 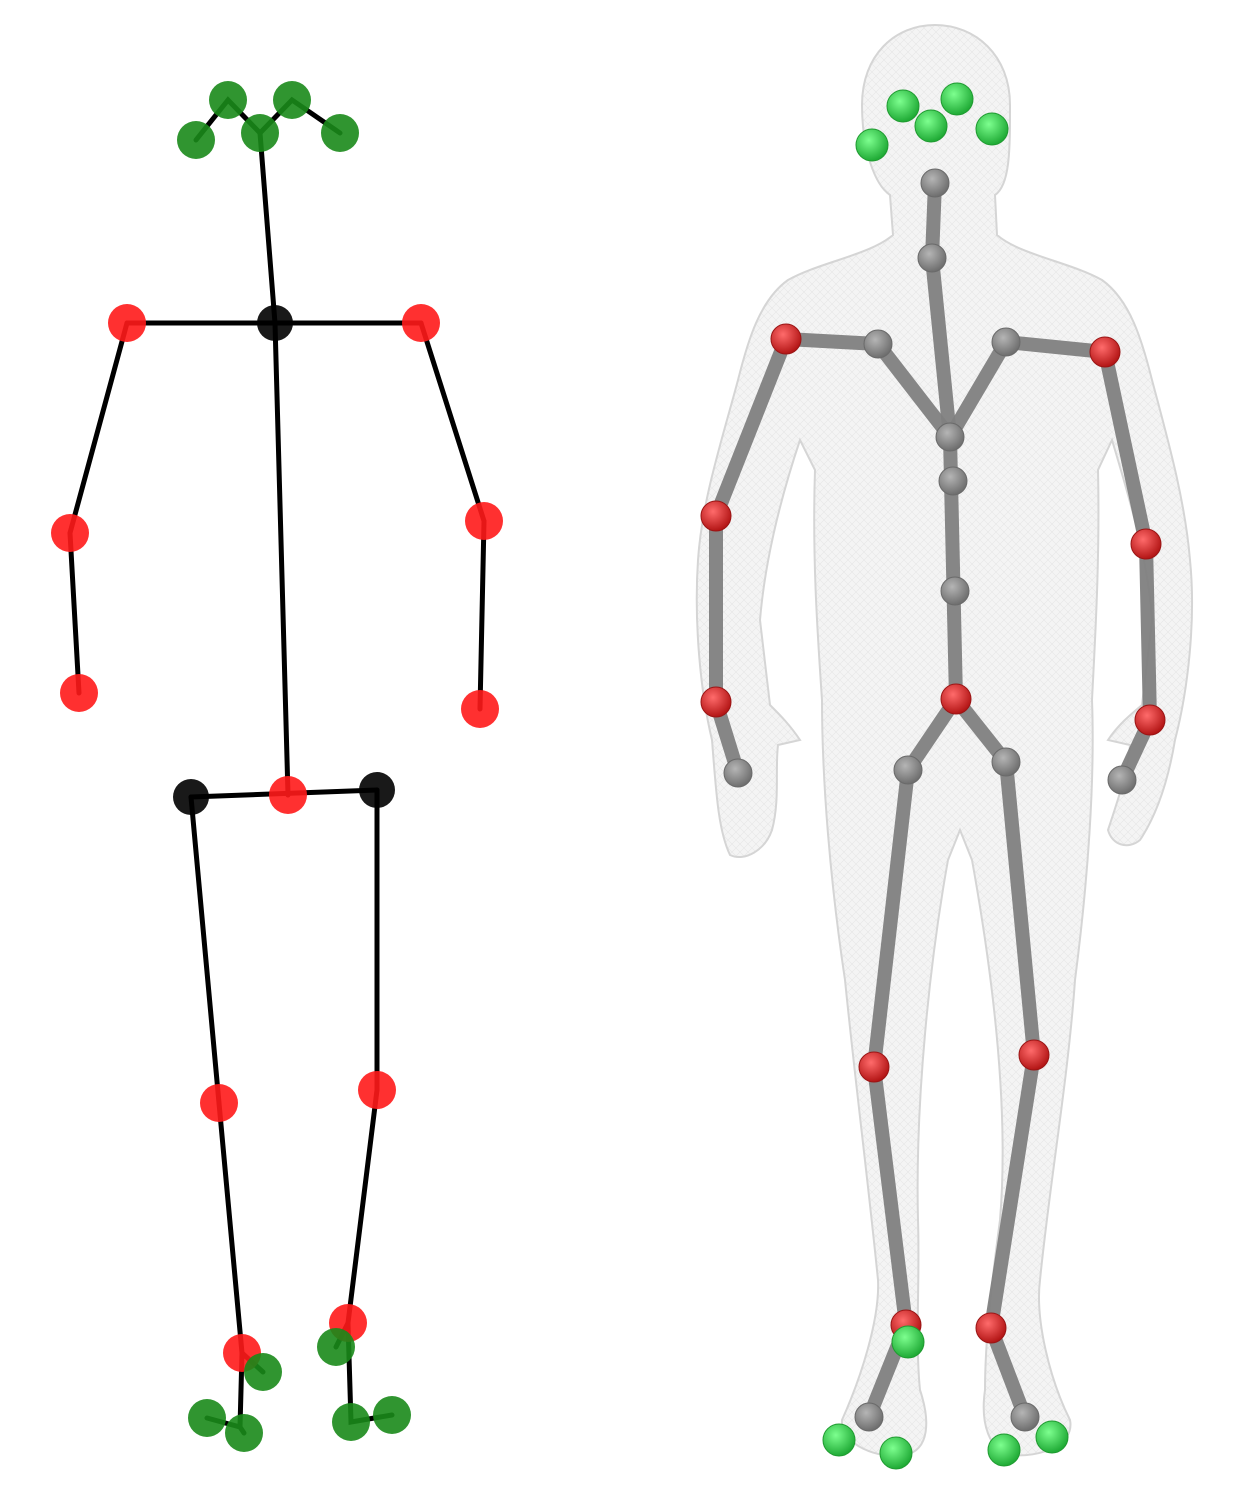 I want to click on shin-bone-left, so click(x=230, y=1228).